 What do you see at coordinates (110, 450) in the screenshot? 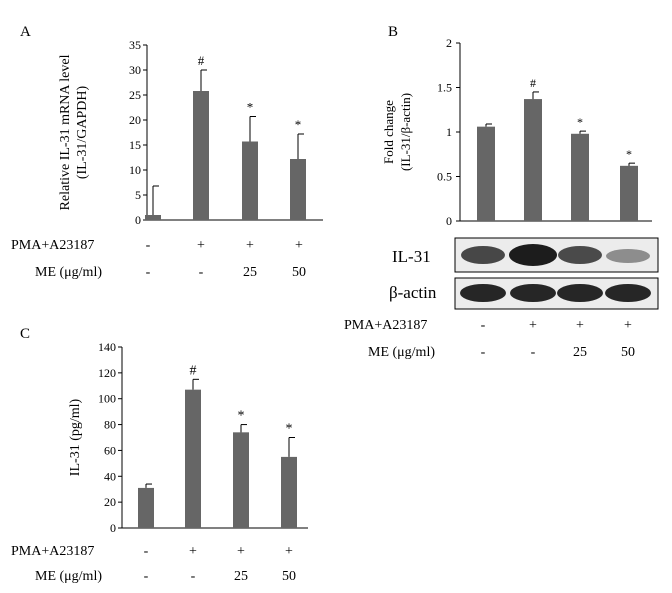
I see `panel-c-ytick-label: 60` at bounding box center [110, 450].